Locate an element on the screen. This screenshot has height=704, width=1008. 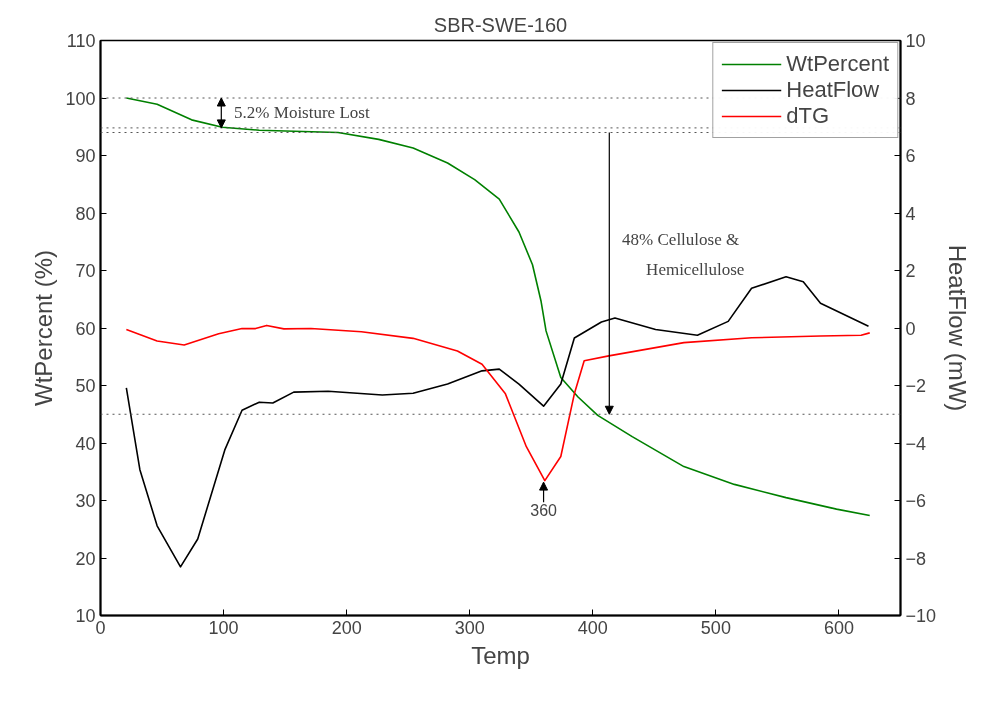
y2-axis-title: HeatFlow (mW) is located at coordinates (958, 328).